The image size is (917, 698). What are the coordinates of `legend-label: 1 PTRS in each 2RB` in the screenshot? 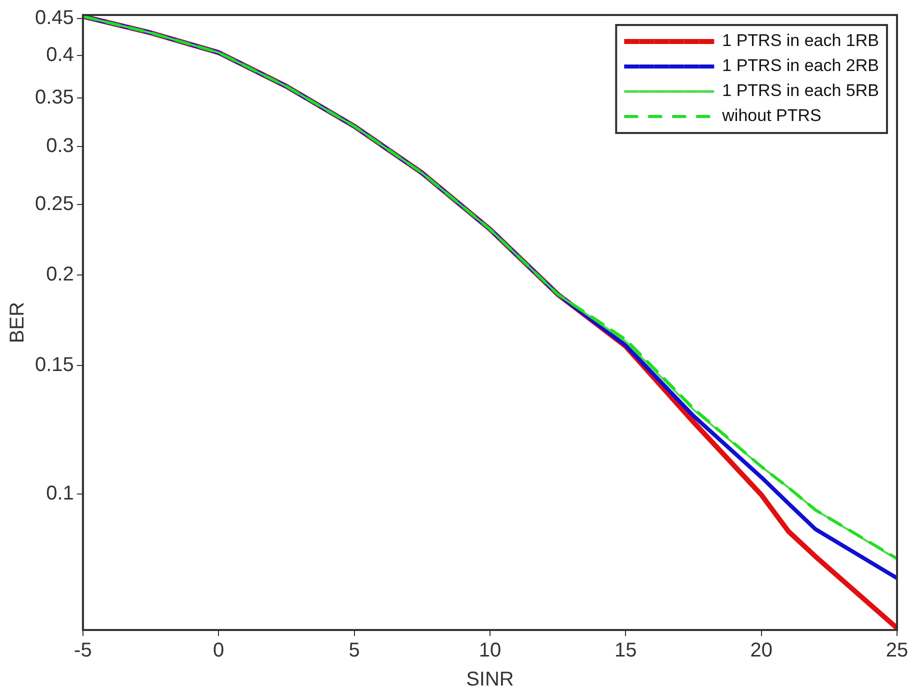 It's located at (801, 66).